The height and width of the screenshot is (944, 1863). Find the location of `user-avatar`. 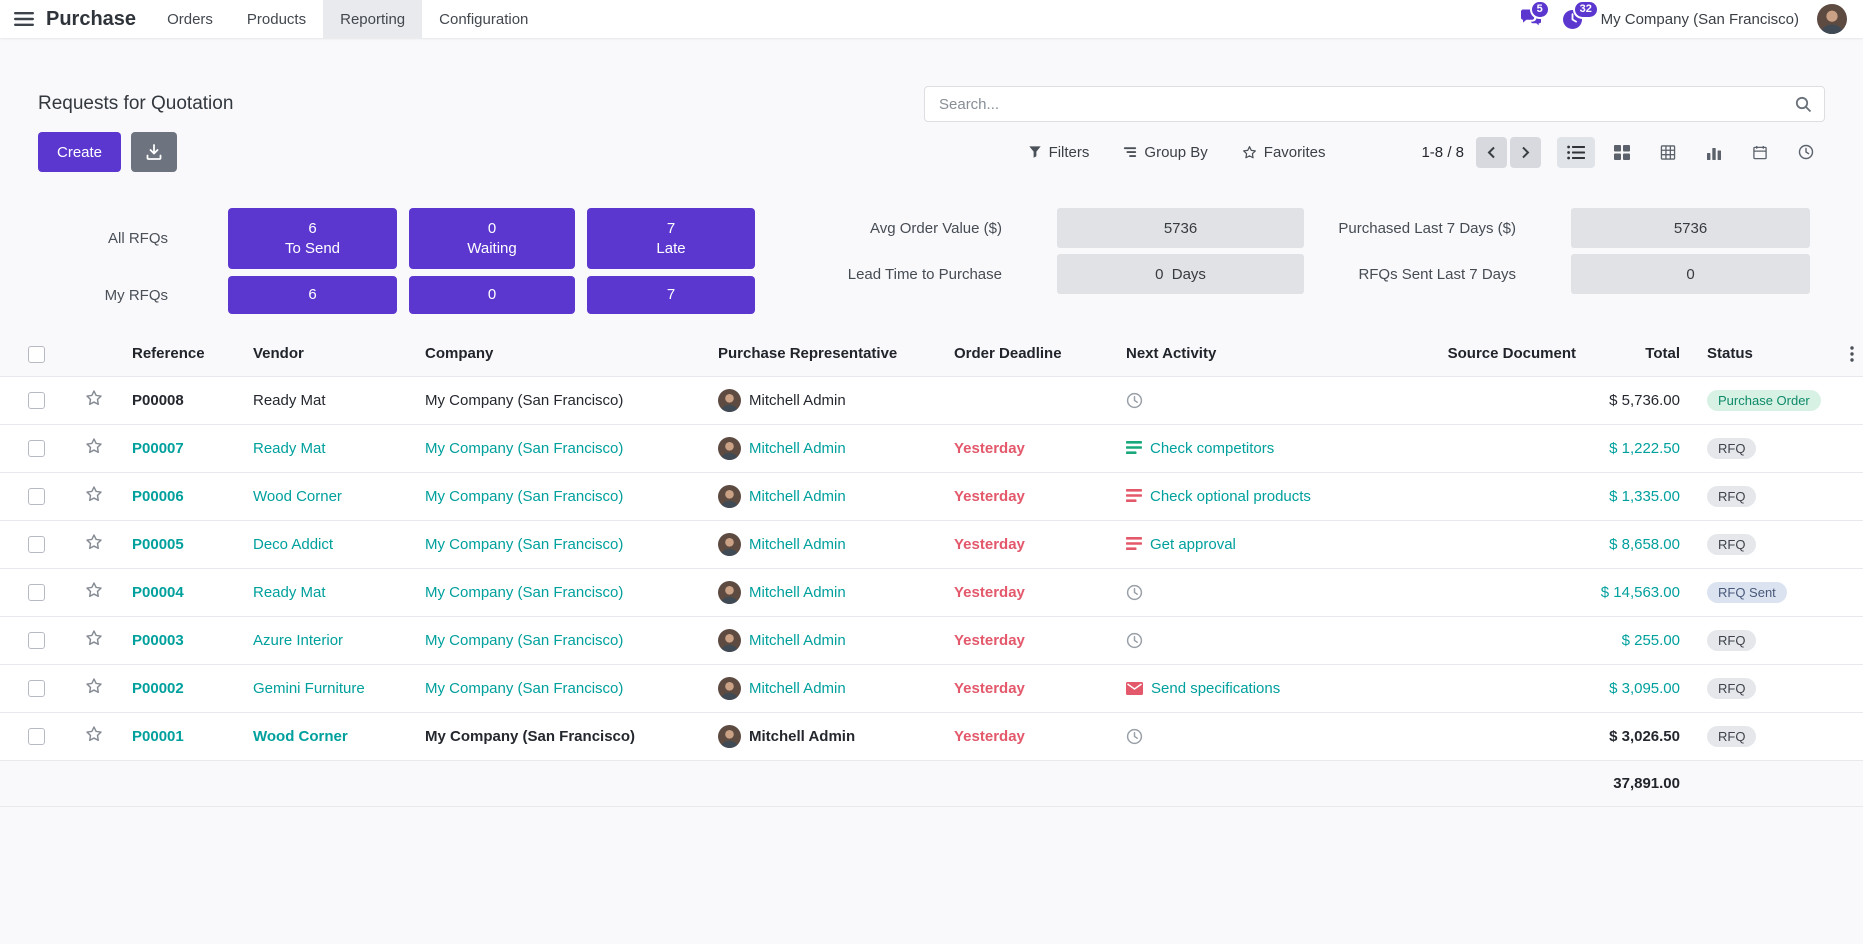

user-avatar is located at coordinates (1832, 19).